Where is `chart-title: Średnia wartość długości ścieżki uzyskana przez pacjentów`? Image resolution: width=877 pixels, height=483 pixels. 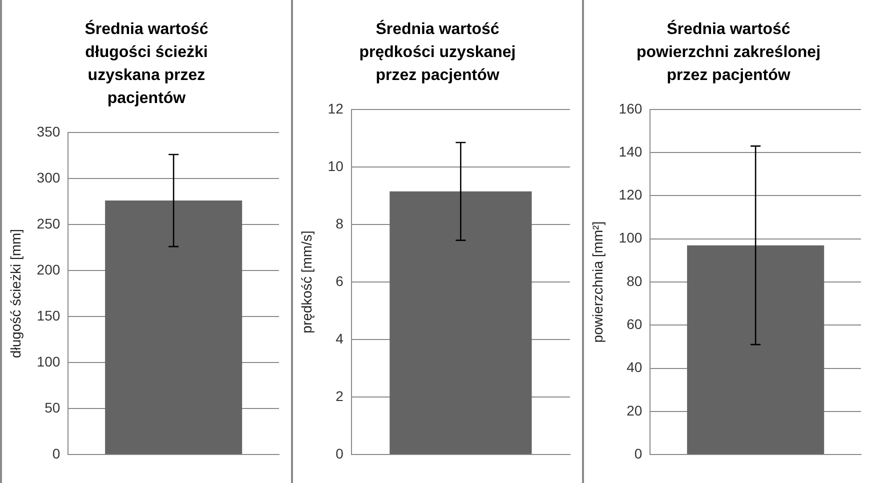
chart-title: Średnia wartość długości ścieżki uzyskana przez pacjentów is located at coordinates (147, 63).